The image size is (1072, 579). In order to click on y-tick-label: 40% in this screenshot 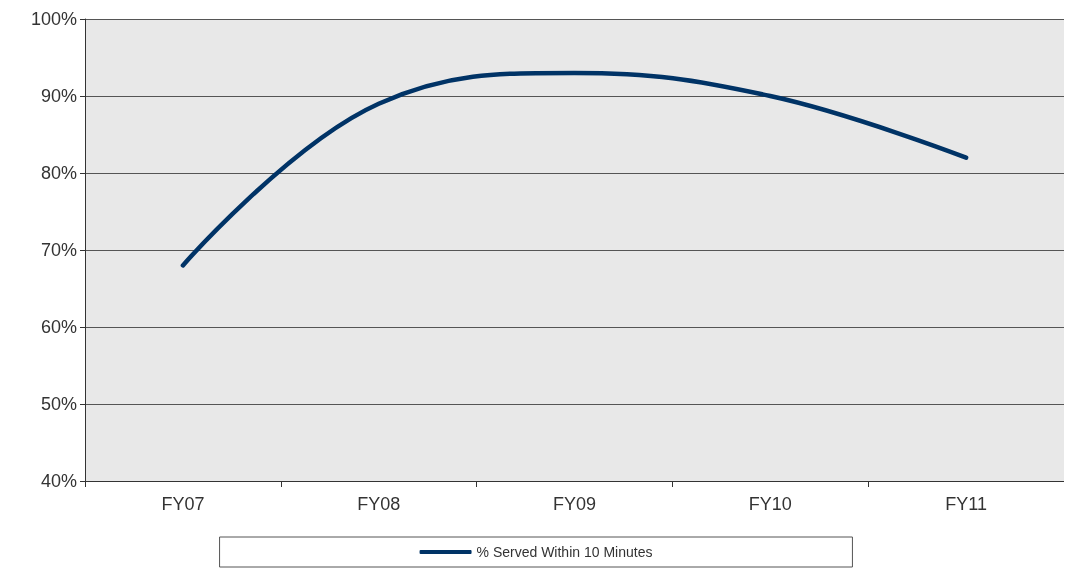, I will do `click(58, 481)`.